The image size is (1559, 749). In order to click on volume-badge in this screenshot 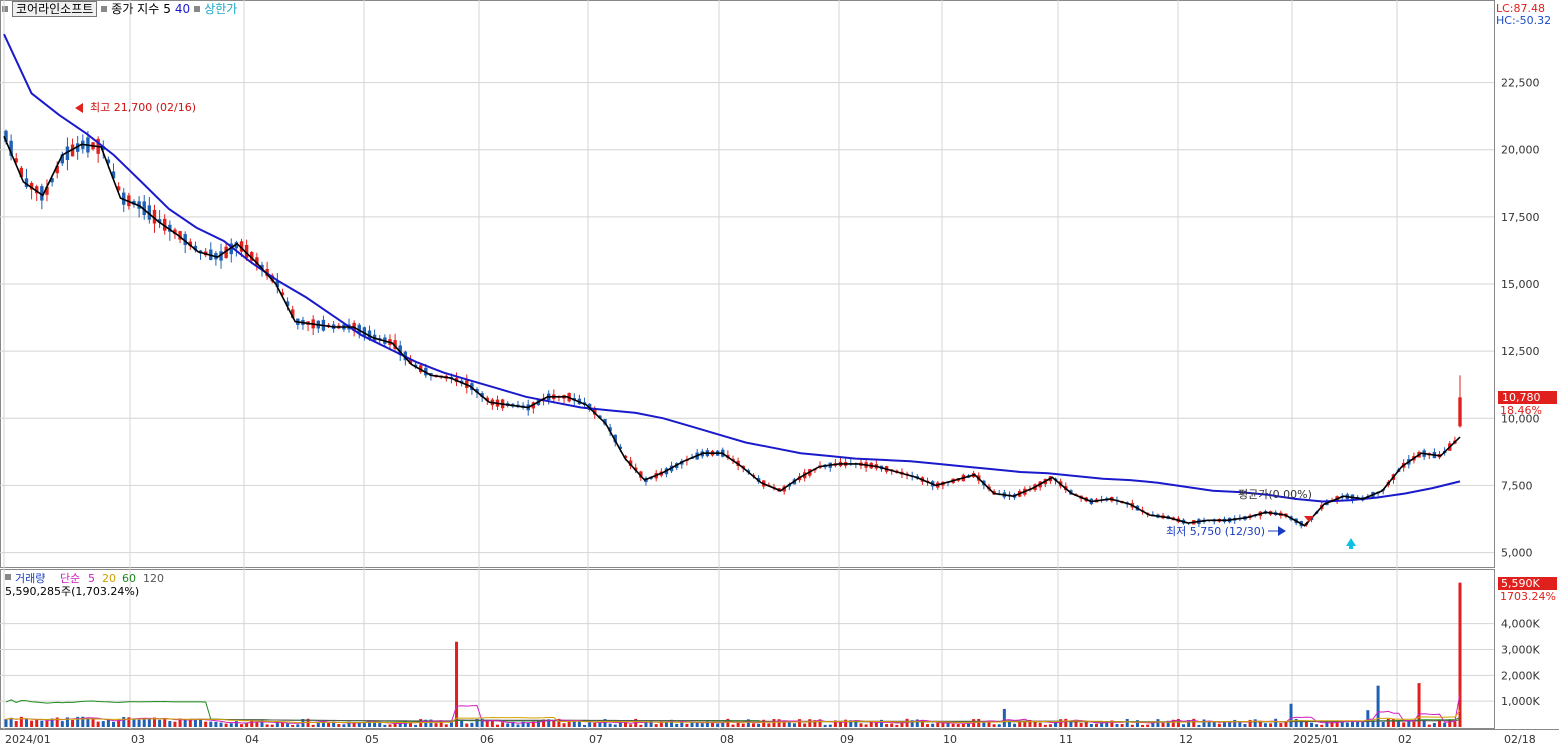, I will do `click(1527, 583)`.